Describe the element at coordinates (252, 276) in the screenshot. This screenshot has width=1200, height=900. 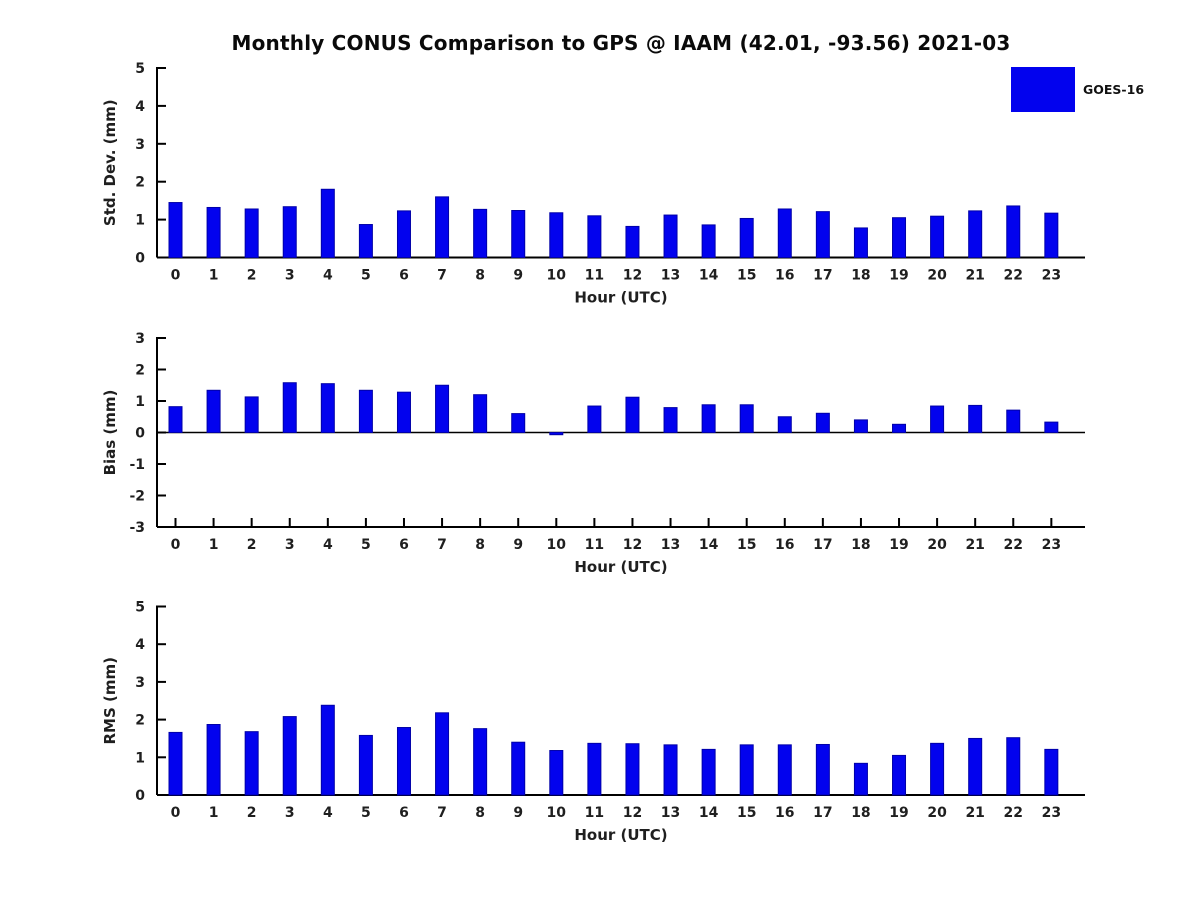
I see `x-tick-label: 2` at that location.